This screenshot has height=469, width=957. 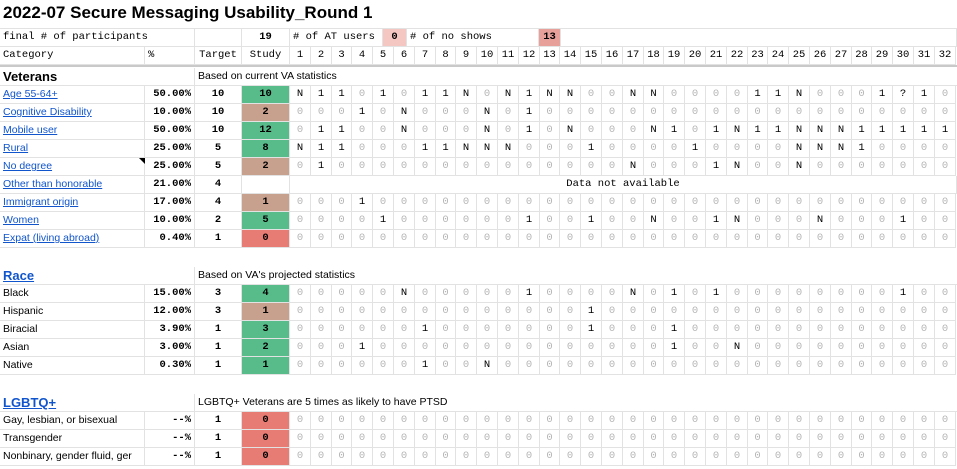 What do you see at coordinates (218, 113) in the screenshot?
I see `target-cell: 10` at bounding box center [218, 113].